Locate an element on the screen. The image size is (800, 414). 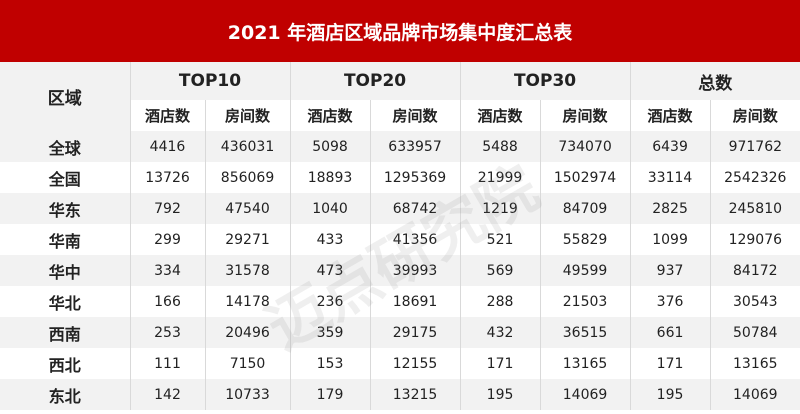
cell: 21999 is located at coordinates (500, 177).